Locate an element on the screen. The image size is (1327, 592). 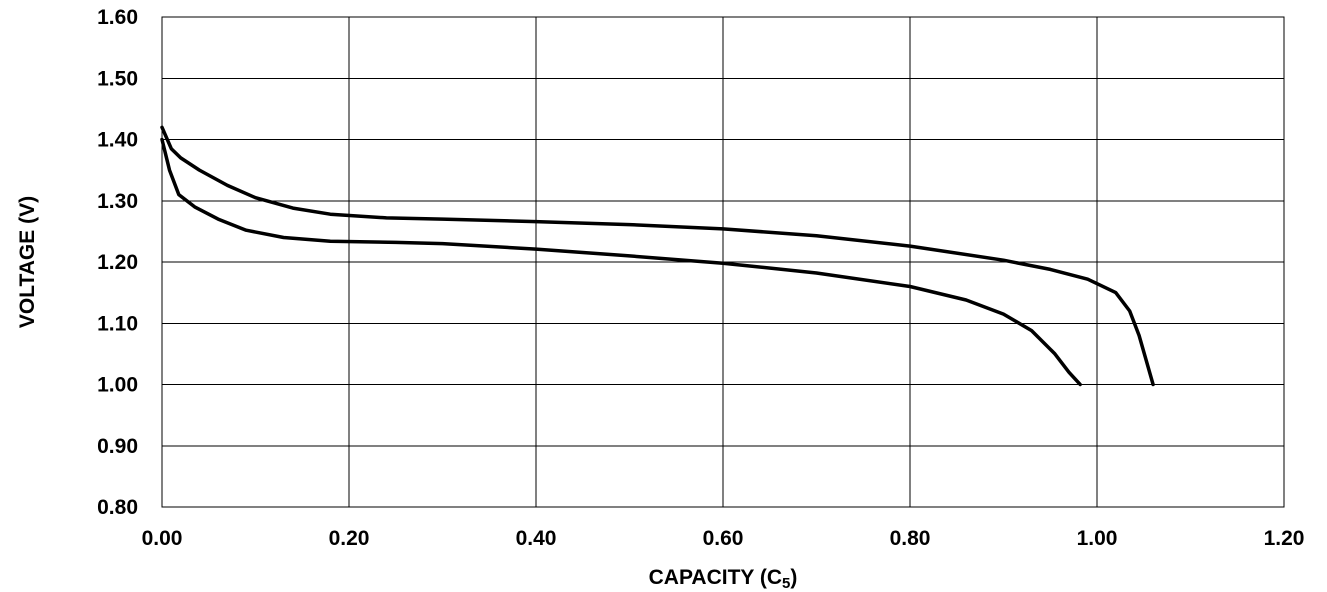
y-tick-labels: 1.60 1.50 1.40 1.30 1.20 1.10 1.00 0.90 0.80 is located at coordinates (117, 262).